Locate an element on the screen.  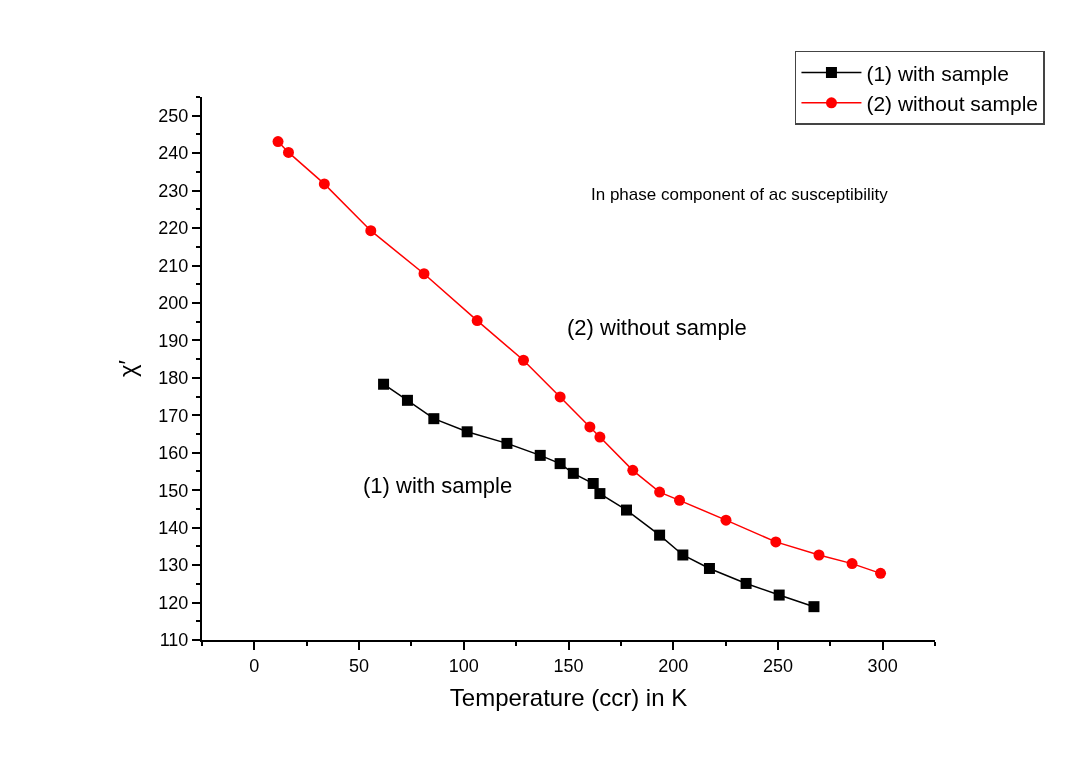
y-tick-label: 250 is located at coordinates (173, 116).